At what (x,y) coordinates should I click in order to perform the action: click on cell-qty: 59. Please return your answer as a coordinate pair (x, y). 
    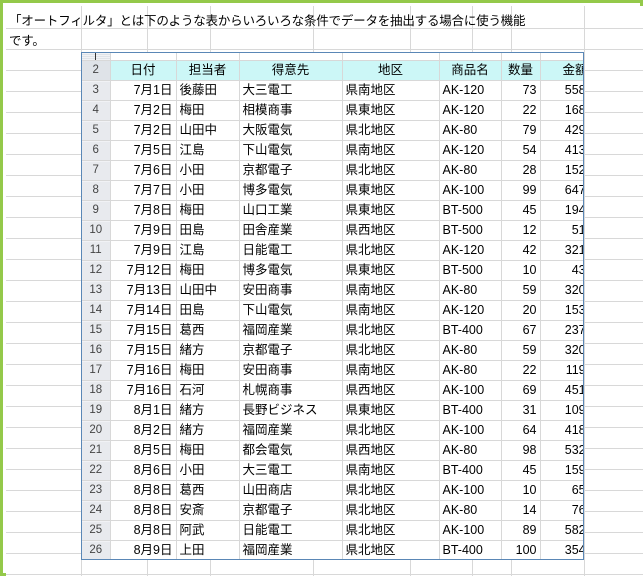
    Looking at the image, I should click on (521, 350).